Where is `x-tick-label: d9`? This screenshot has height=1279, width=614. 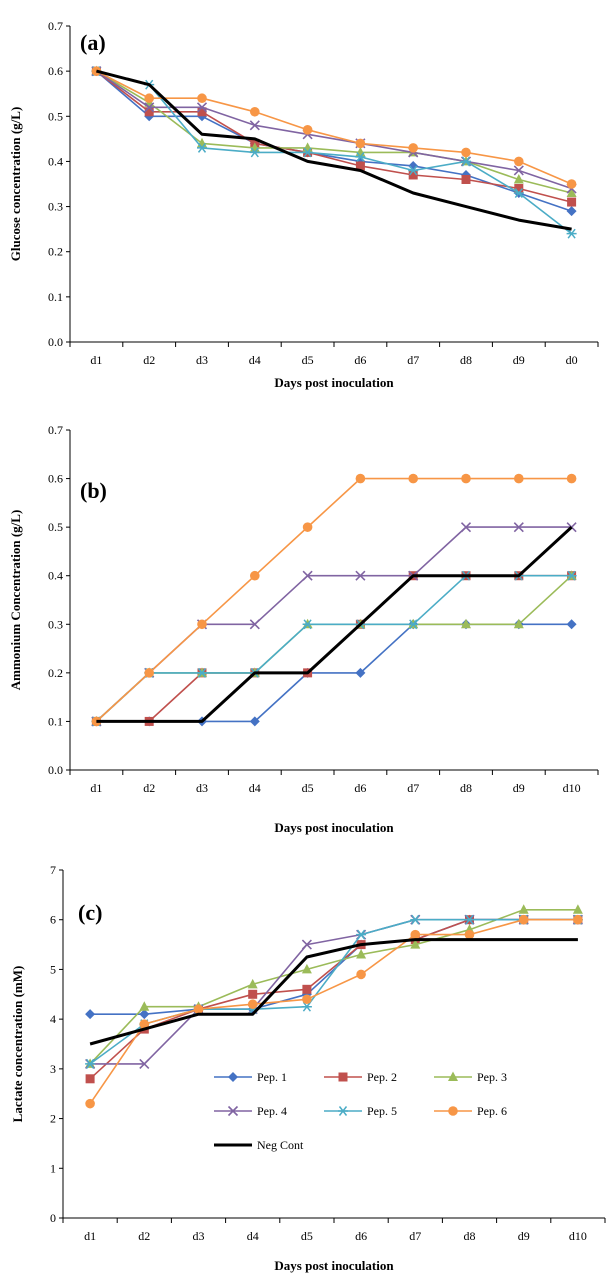
x-tick-label: d9 is located at coordinates (519, 360).